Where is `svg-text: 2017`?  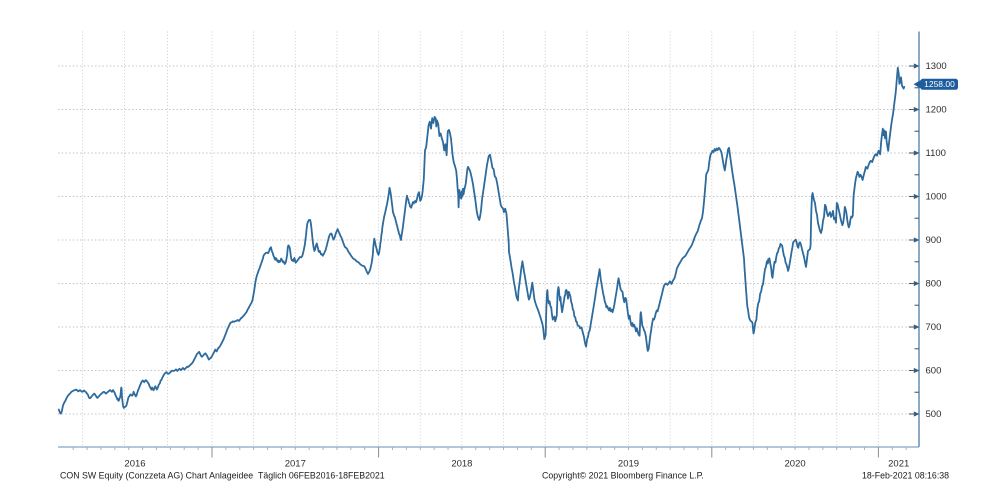 svg-text: 2017 is located at coordinates (295, 464).